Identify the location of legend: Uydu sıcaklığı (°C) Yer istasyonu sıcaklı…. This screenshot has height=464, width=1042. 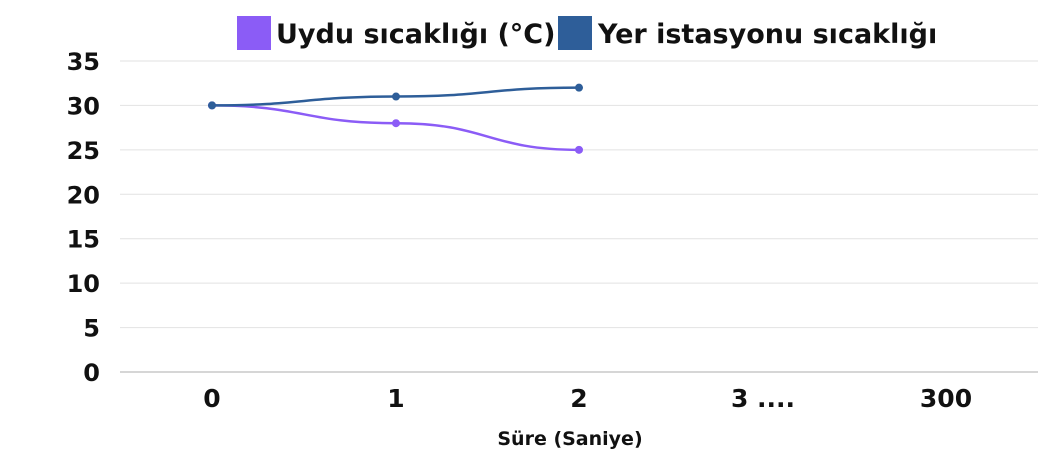
(587, 33).